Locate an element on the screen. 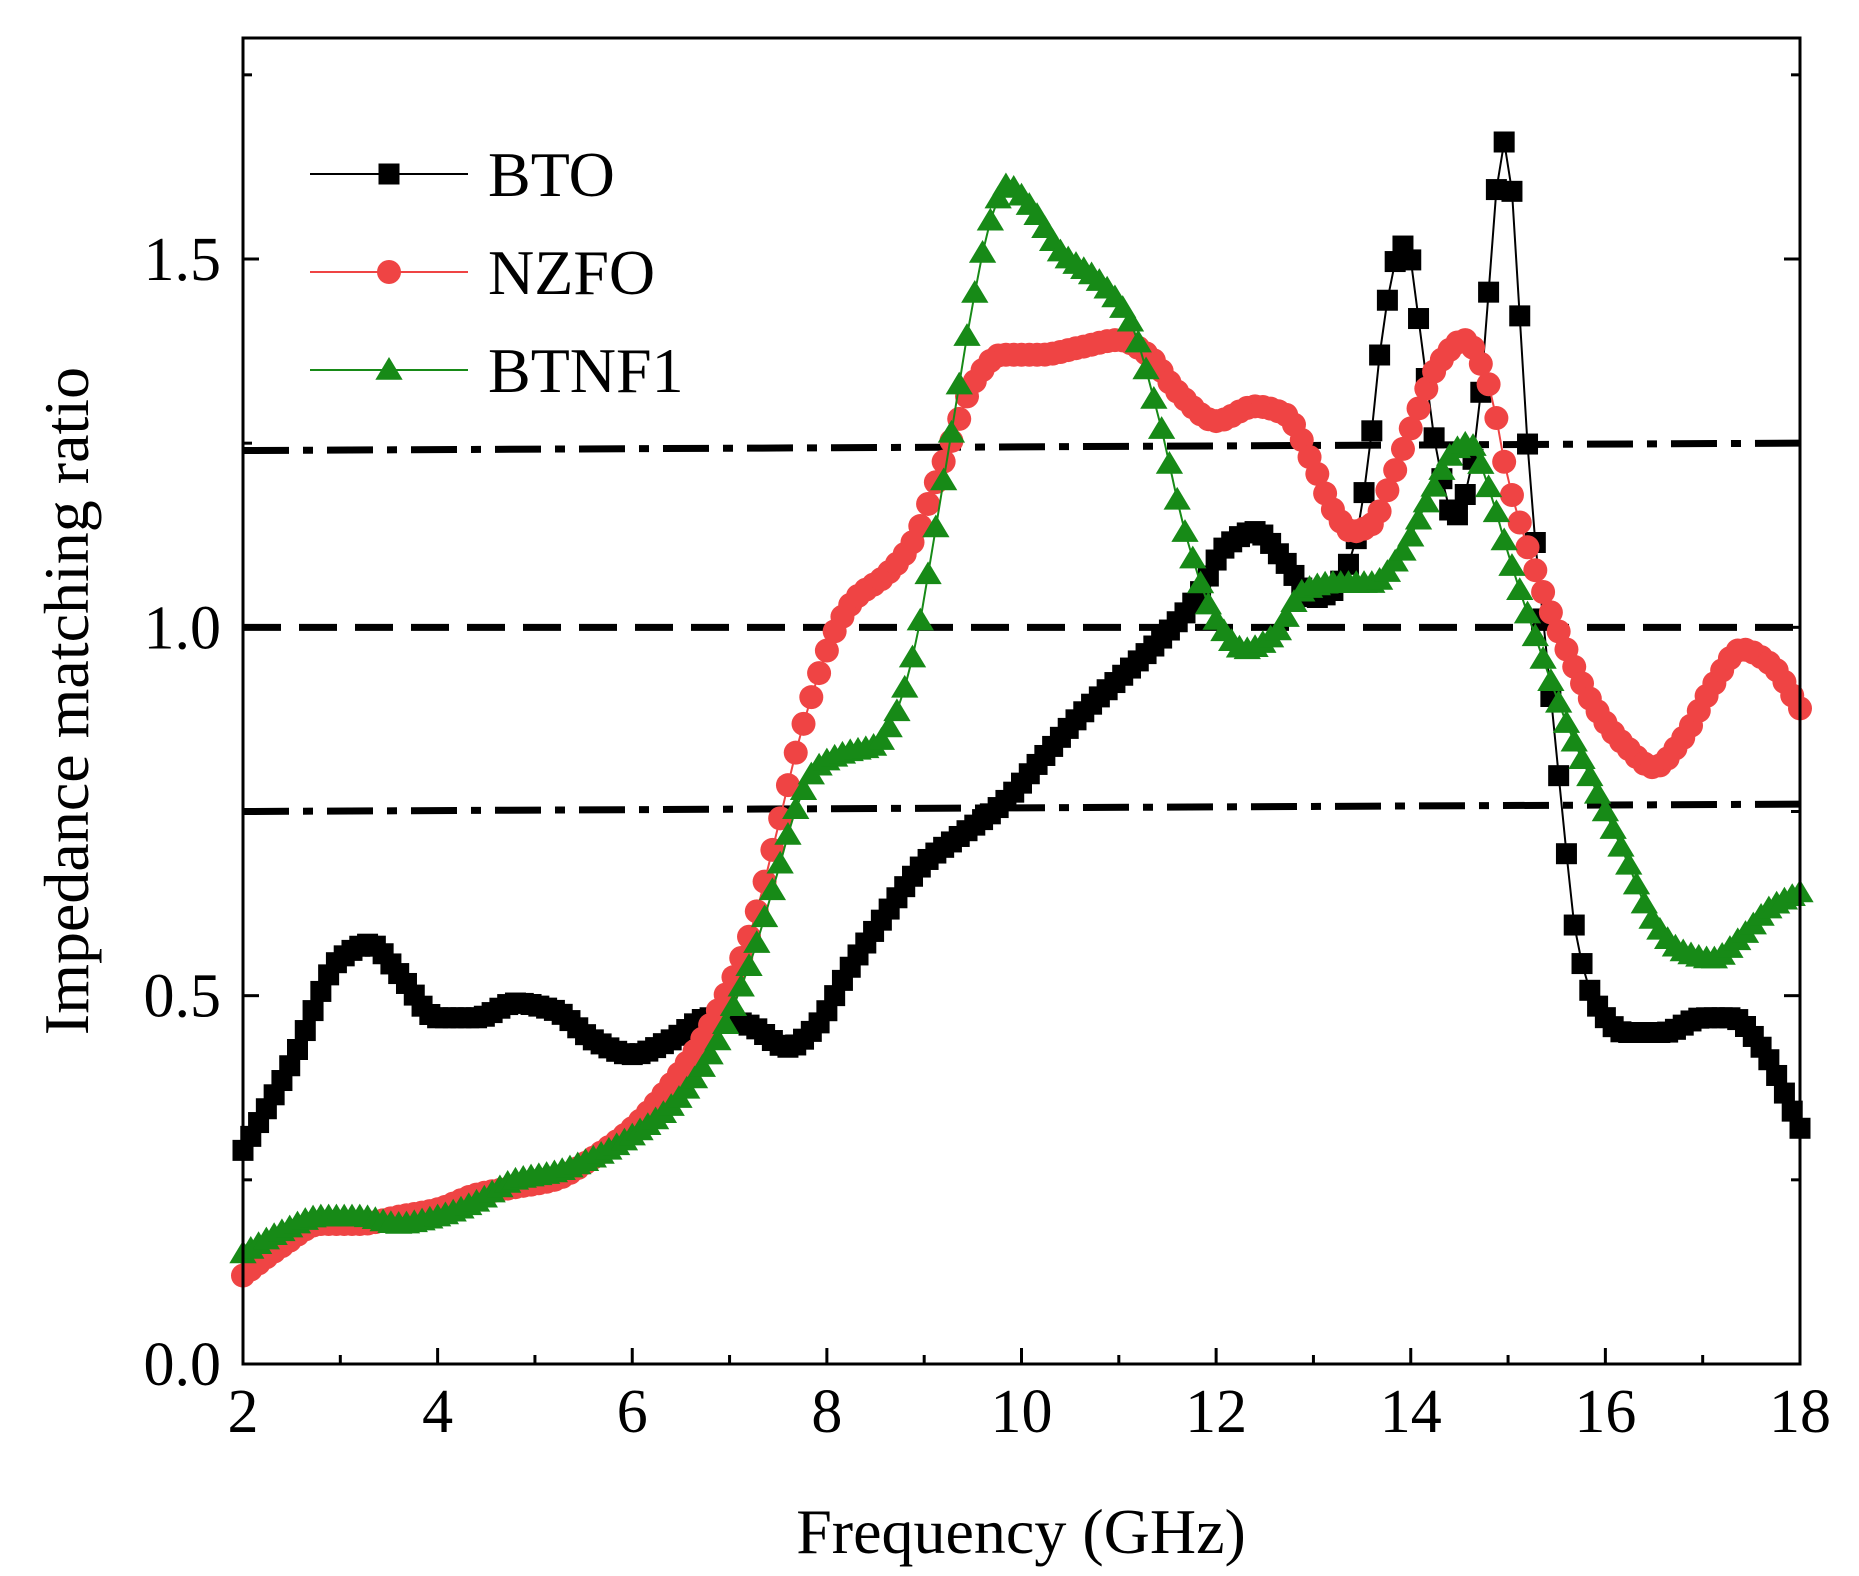 Image resolution: width=1859 pixels, height=1576 pixels. y-tick-label: 0.0 is located at coordinates (183, 1365).